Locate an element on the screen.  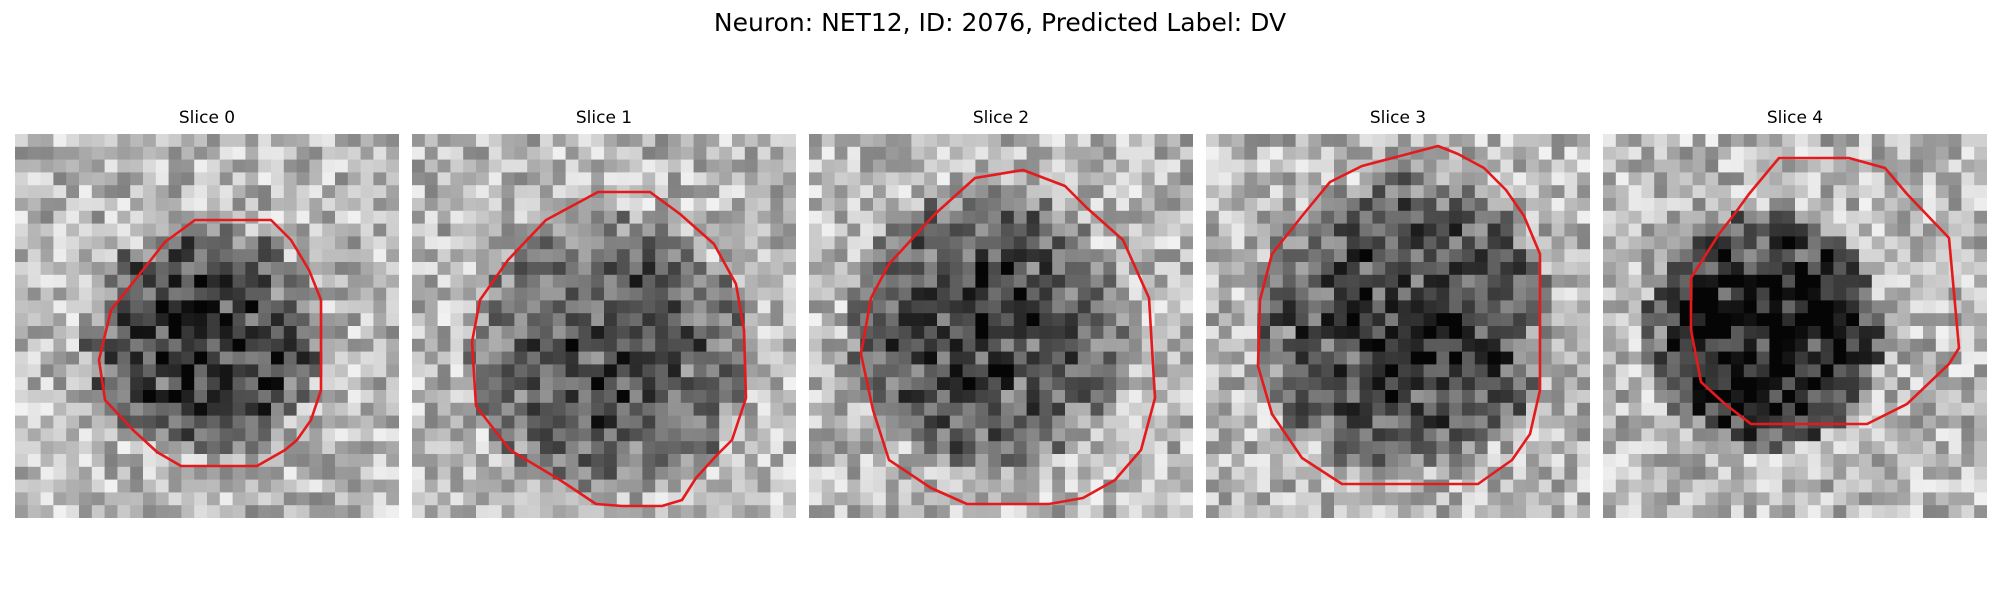
slice-panel-3: Slice 3 is located at coordinates (1398, 314).